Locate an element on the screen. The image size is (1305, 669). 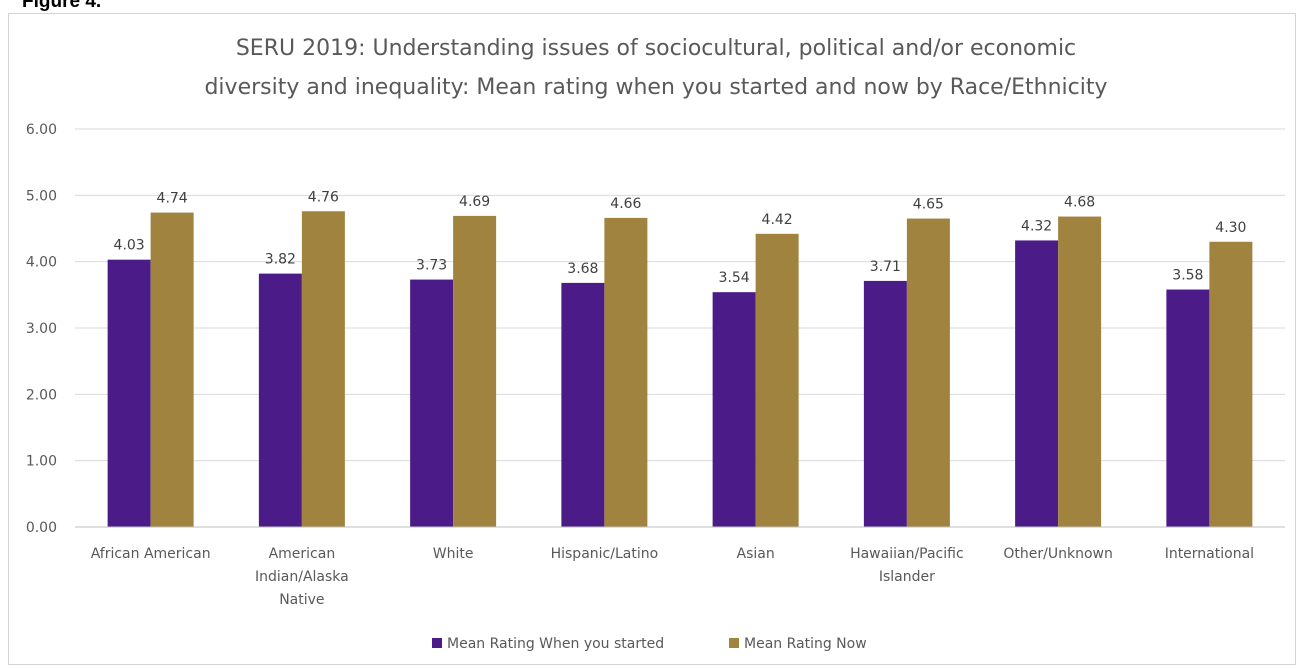
data-label: 3.68 is located at coordinates (582, 269).